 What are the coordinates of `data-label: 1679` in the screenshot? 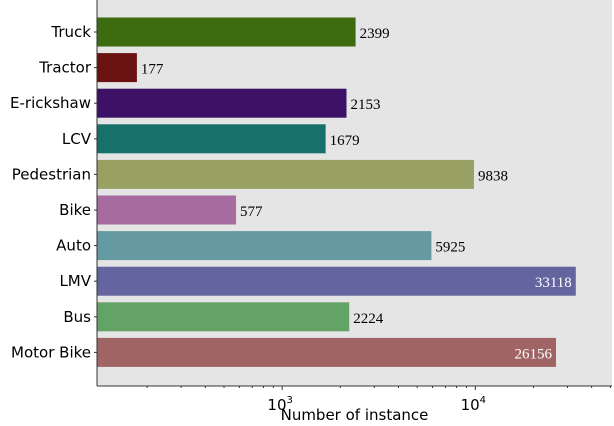 It's located at (345, 141).